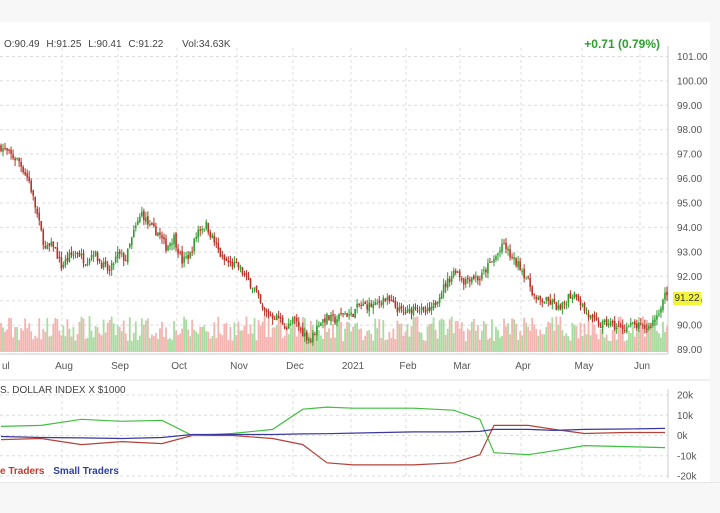 This screenshot has width=720, height=513. Describe the element at coordinates (86, 471) in the screenshot. I see `legend-small-traders: Small Traders` at that location.